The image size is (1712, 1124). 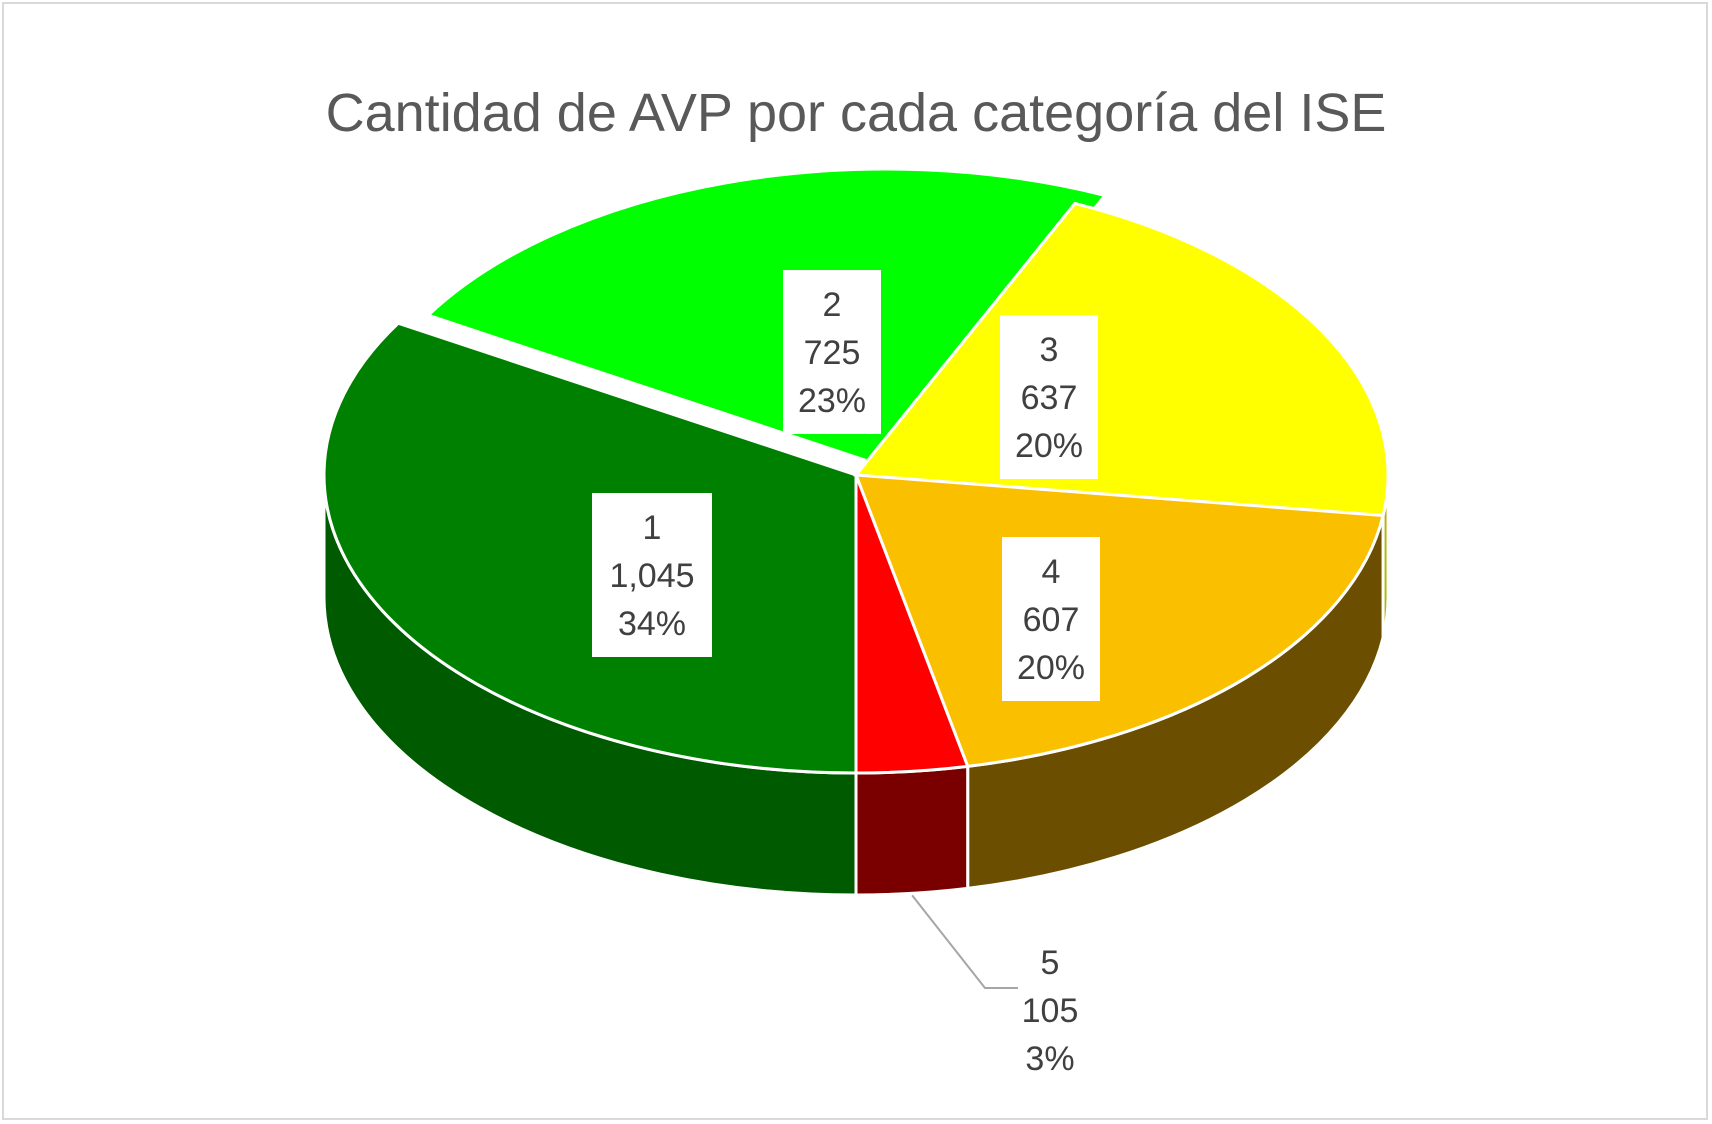 I want to click on data-label-1: 1 1,045 34%, so click(x=652, y=575).